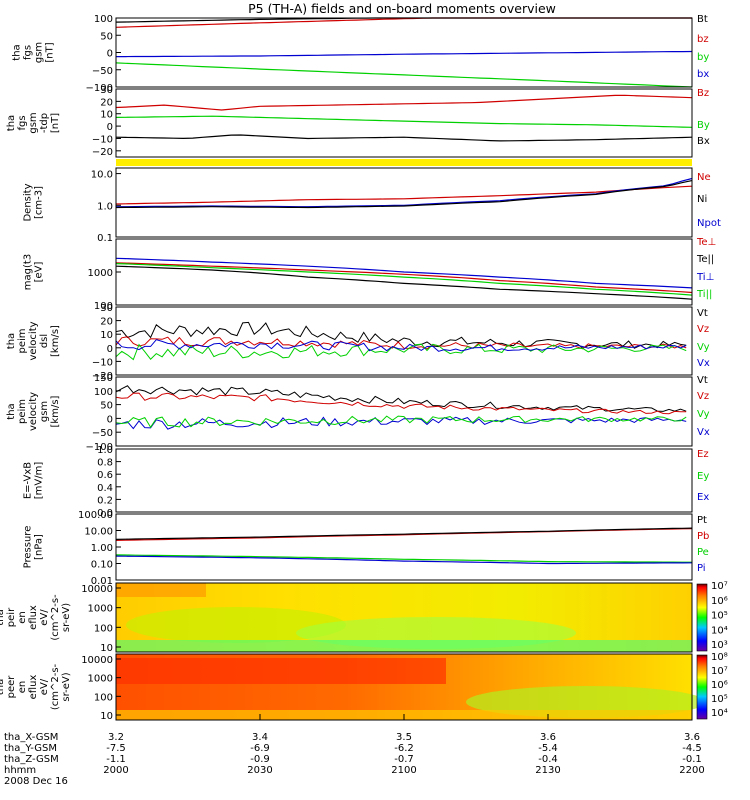 The image size is (750, 800). I want to click on ytick-label: 150, so click(103, 378).